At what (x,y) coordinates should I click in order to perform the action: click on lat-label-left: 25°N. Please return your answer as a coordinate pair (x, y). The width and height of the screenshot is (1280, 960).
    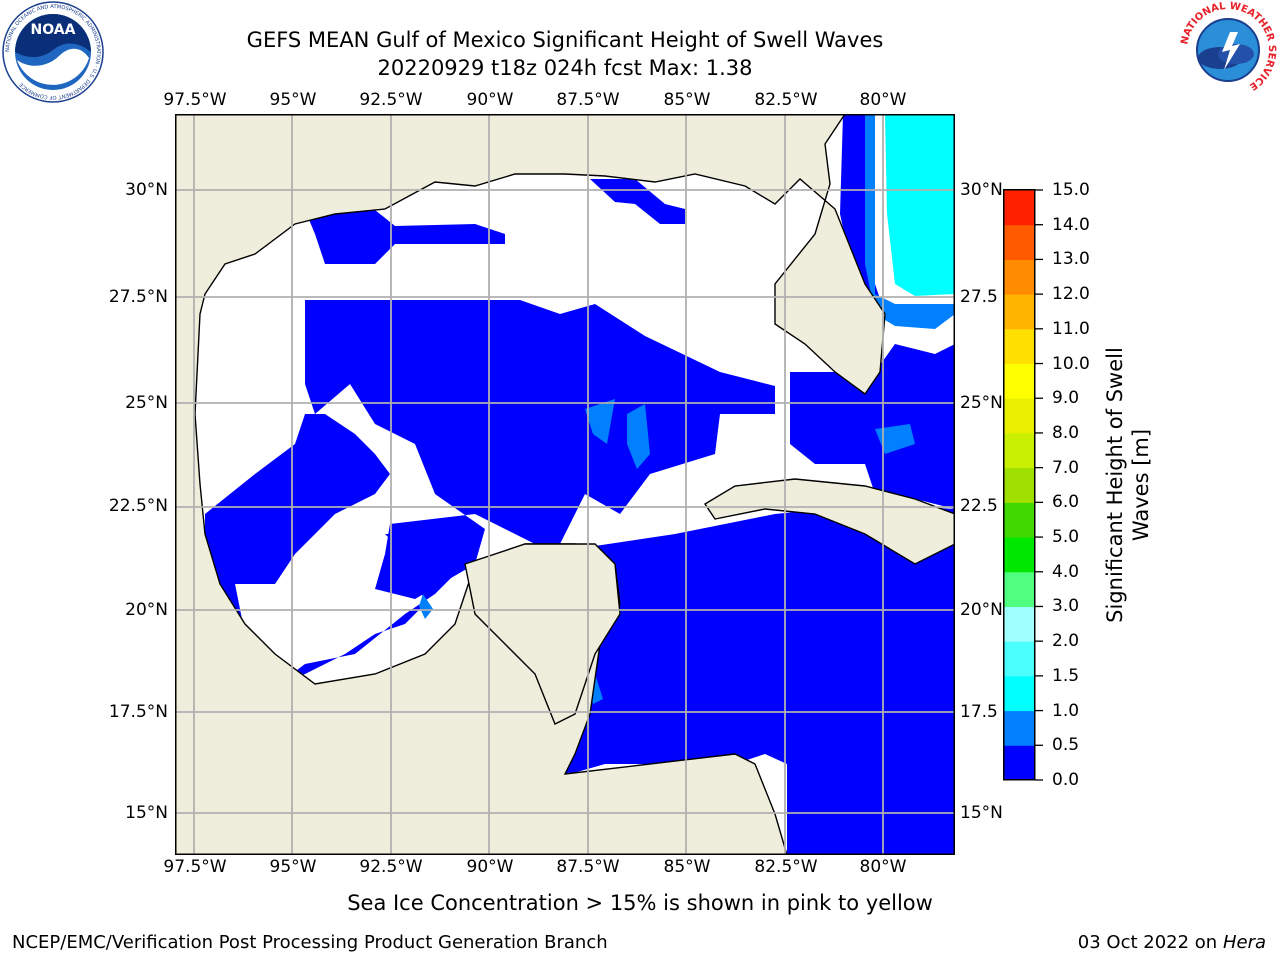
    Looking at the image, I should click on (146, 403).